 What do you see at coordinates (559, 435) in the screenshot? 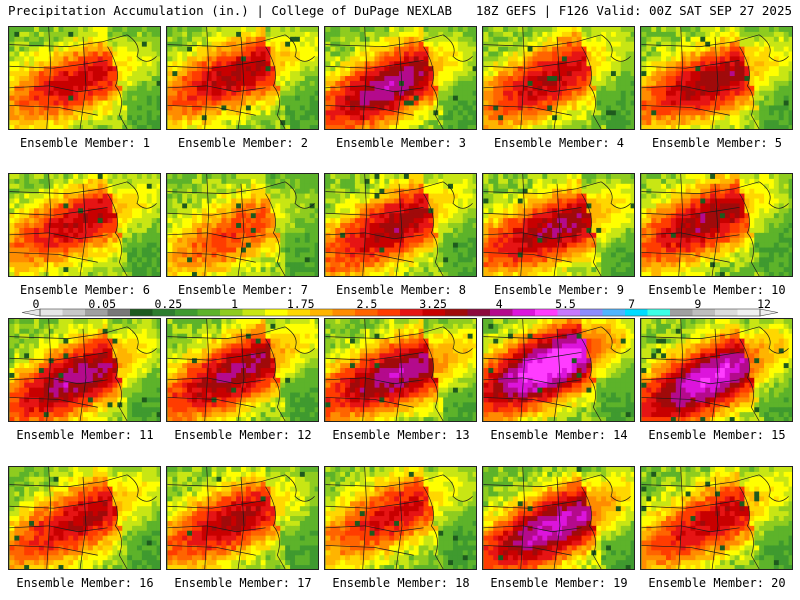
I see `ensemble-member-label: Ensemble Member: 14` at bounding box center [559, 435].